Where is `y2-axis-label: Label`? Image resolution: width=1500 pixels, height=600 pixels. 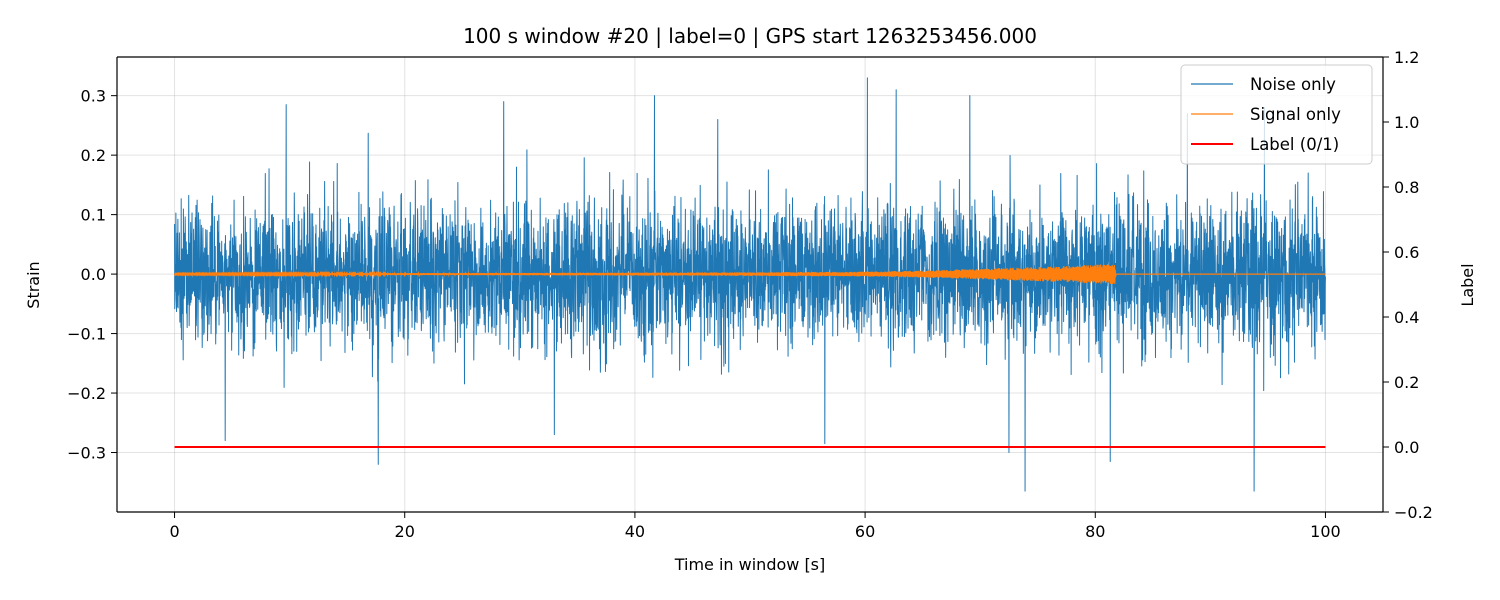 y2-axis-label: Label is located at coordinates (1467, 284).